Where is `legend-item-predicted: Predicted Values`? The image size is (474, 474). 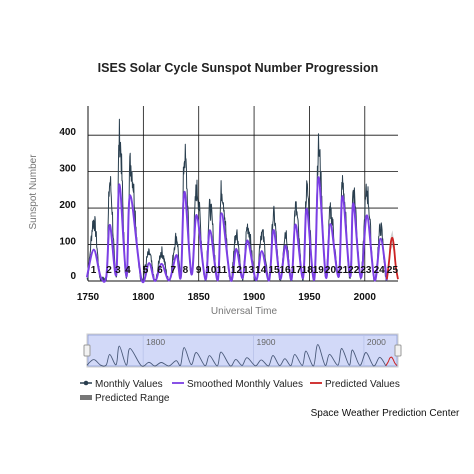
legend-item-predicted: Predicted Values is located at coordinates (355, 384).